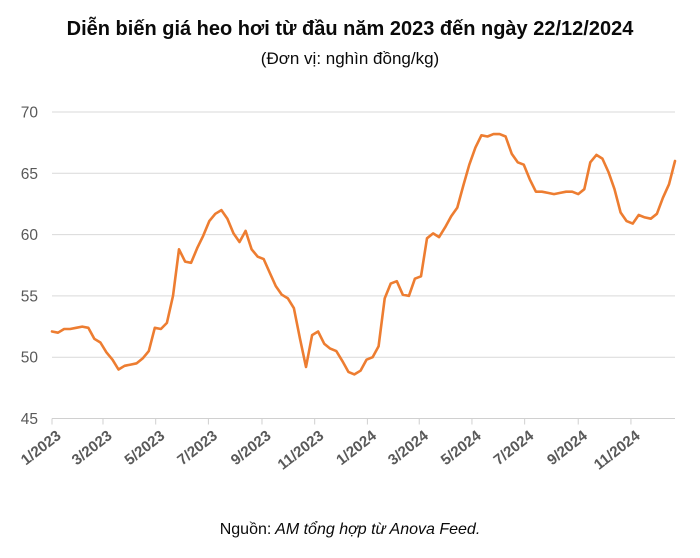 This screenshot has width=700, height=558. Describe the element at coordinates (350, 58) in the screenshot. I see `chart-subtitle: (Đơn vị: nghìn đồng/kg)` at that location.